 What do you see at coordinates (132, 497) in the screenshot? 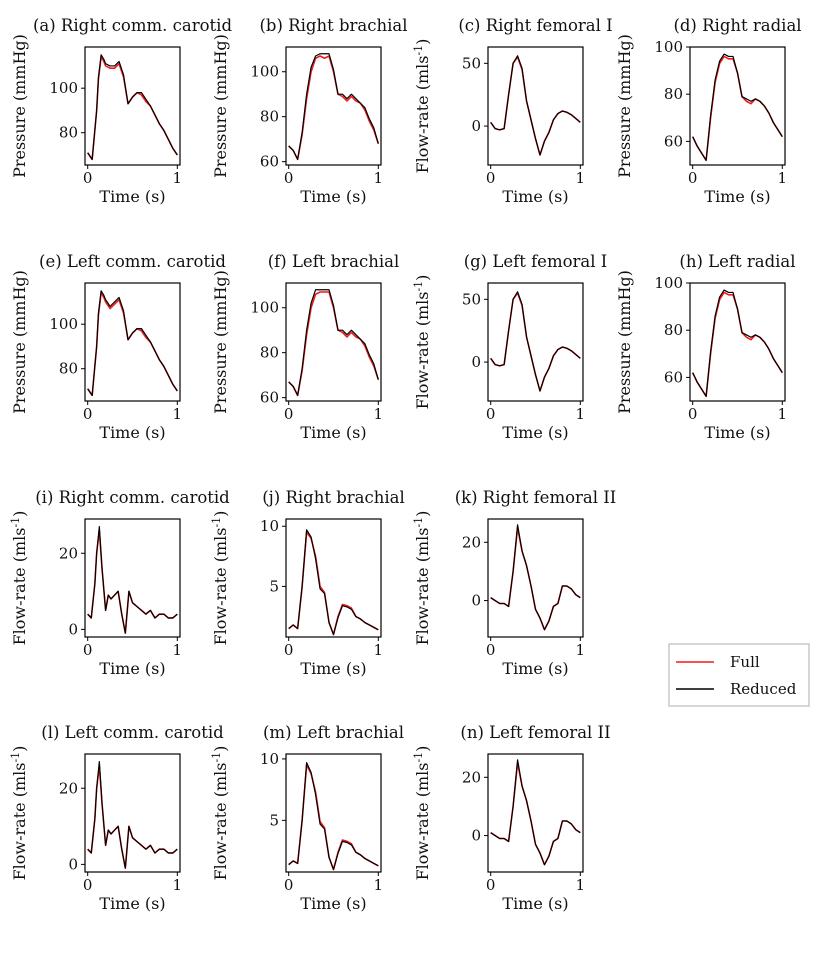
I see `chart-title: (i) Right comm. carotid` at bounding box center [132, 497].